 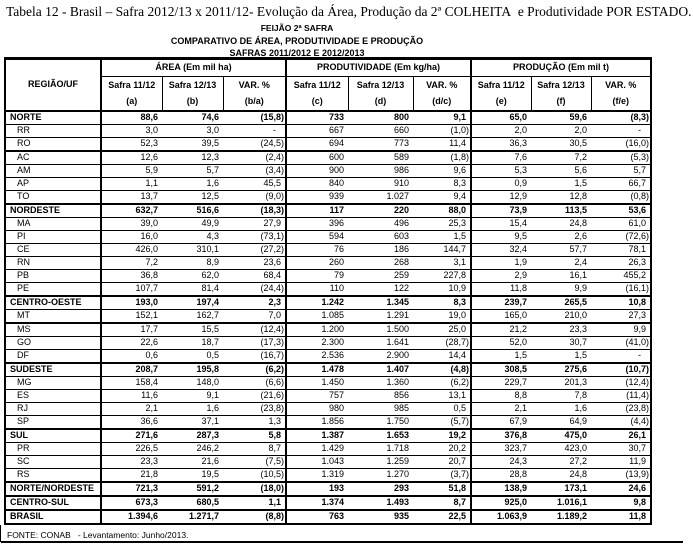 What do you see at coordinates (500, 302) in the screenshot?
I see `value-cell: 239,7` at bounding box center [500, 302].